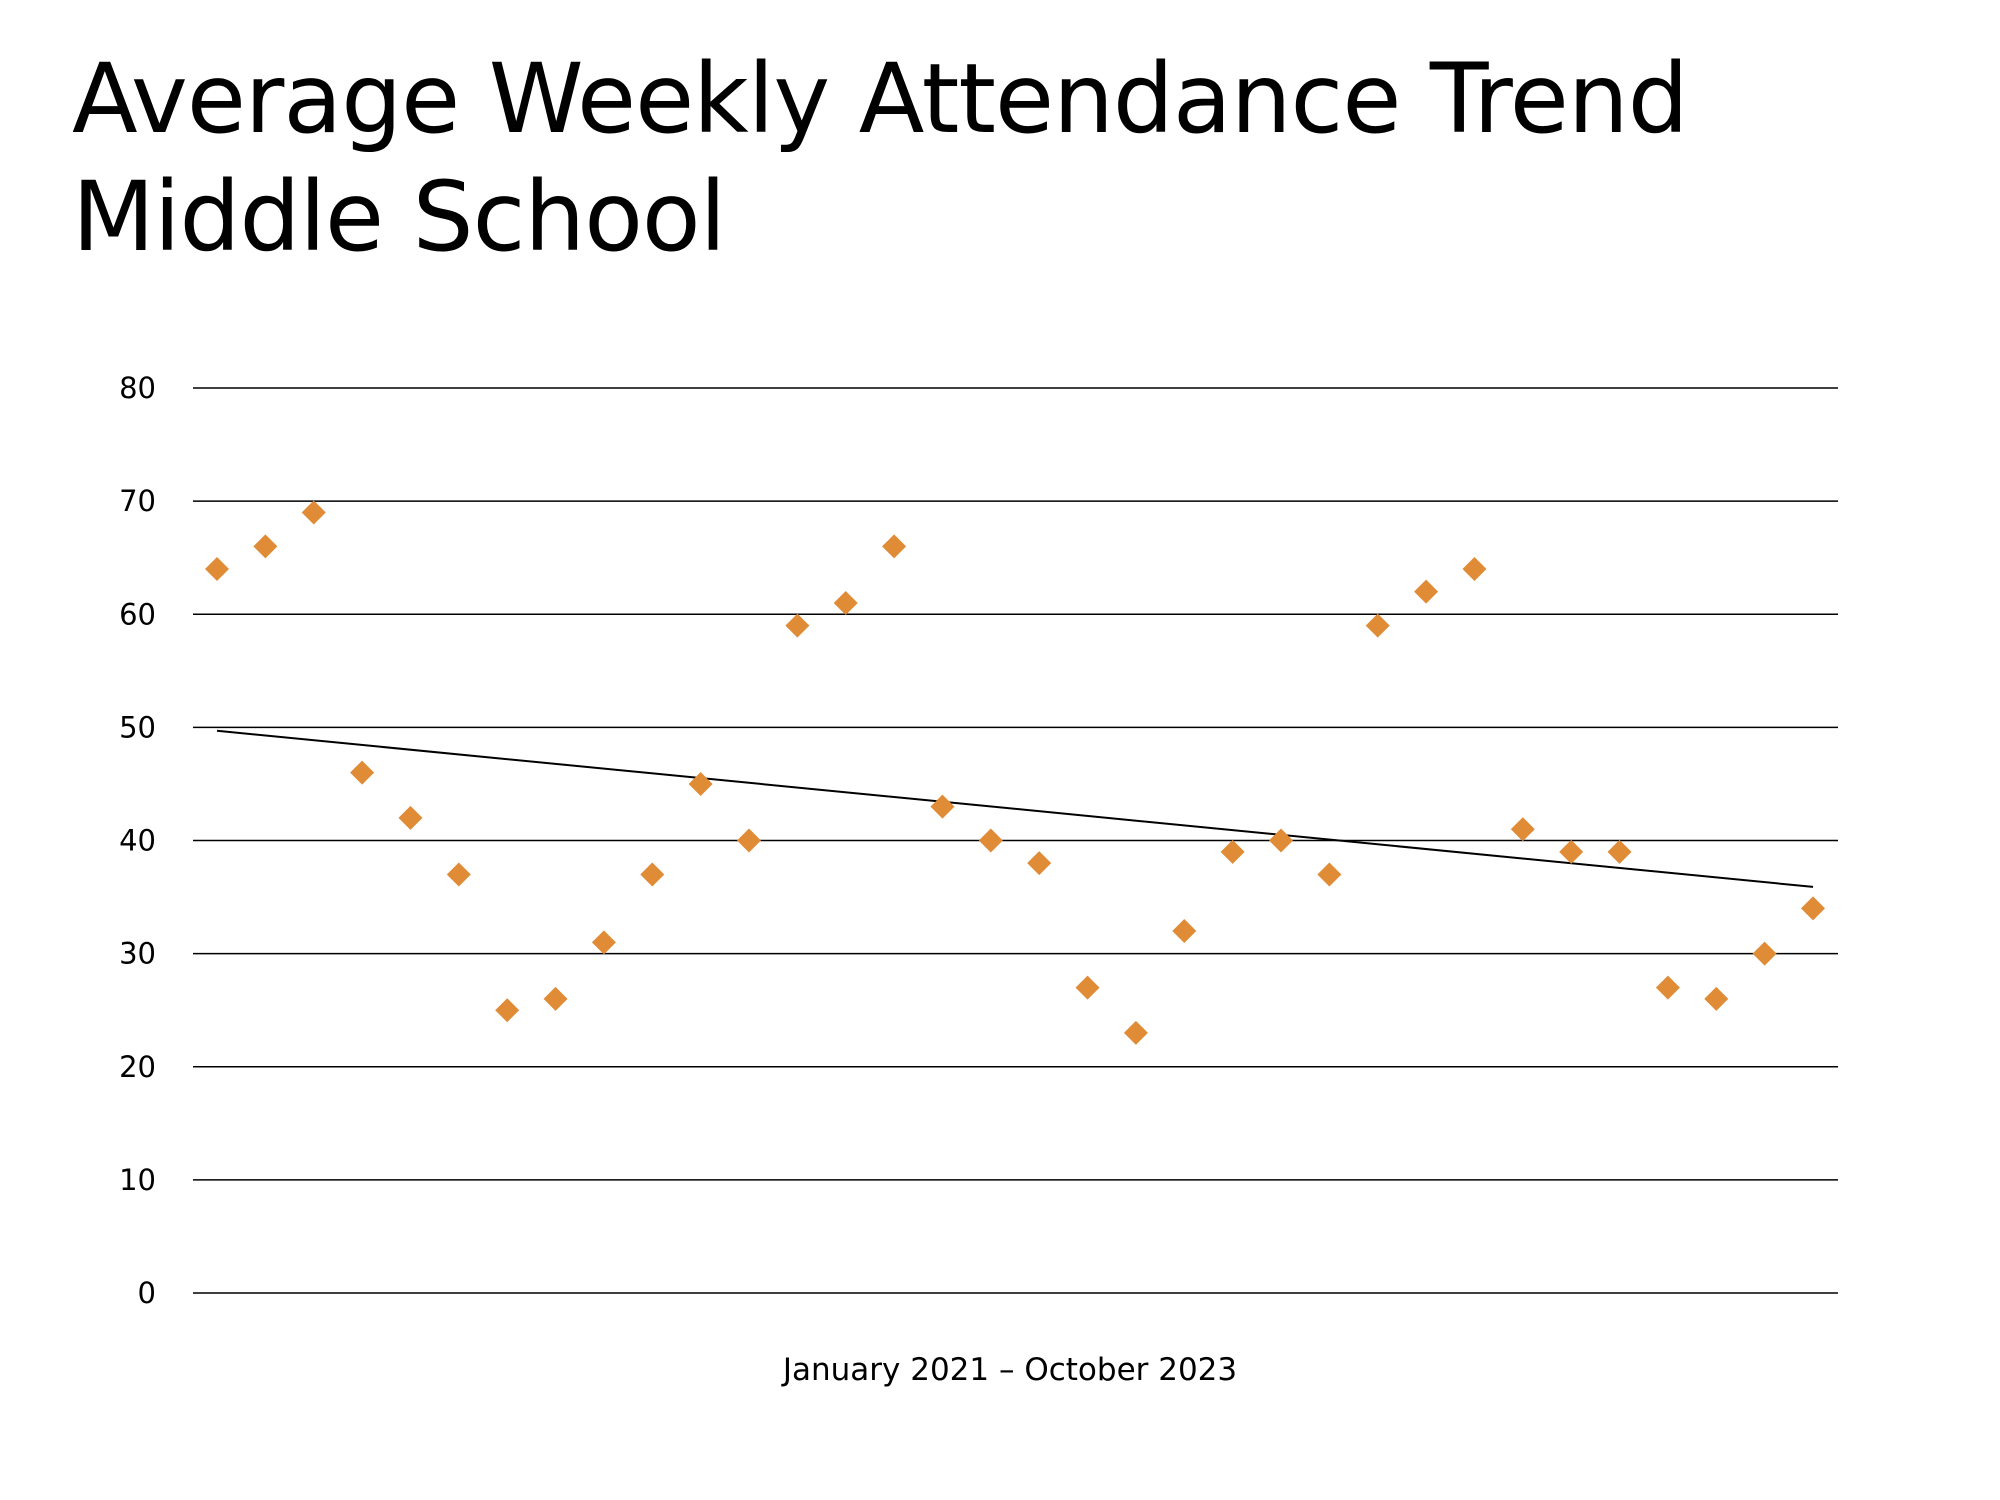 The image size is (2000, 1500). Describe the element at coordinates (137, 1067) in the screenshot. I see `y-tick-label: 20` at that location.